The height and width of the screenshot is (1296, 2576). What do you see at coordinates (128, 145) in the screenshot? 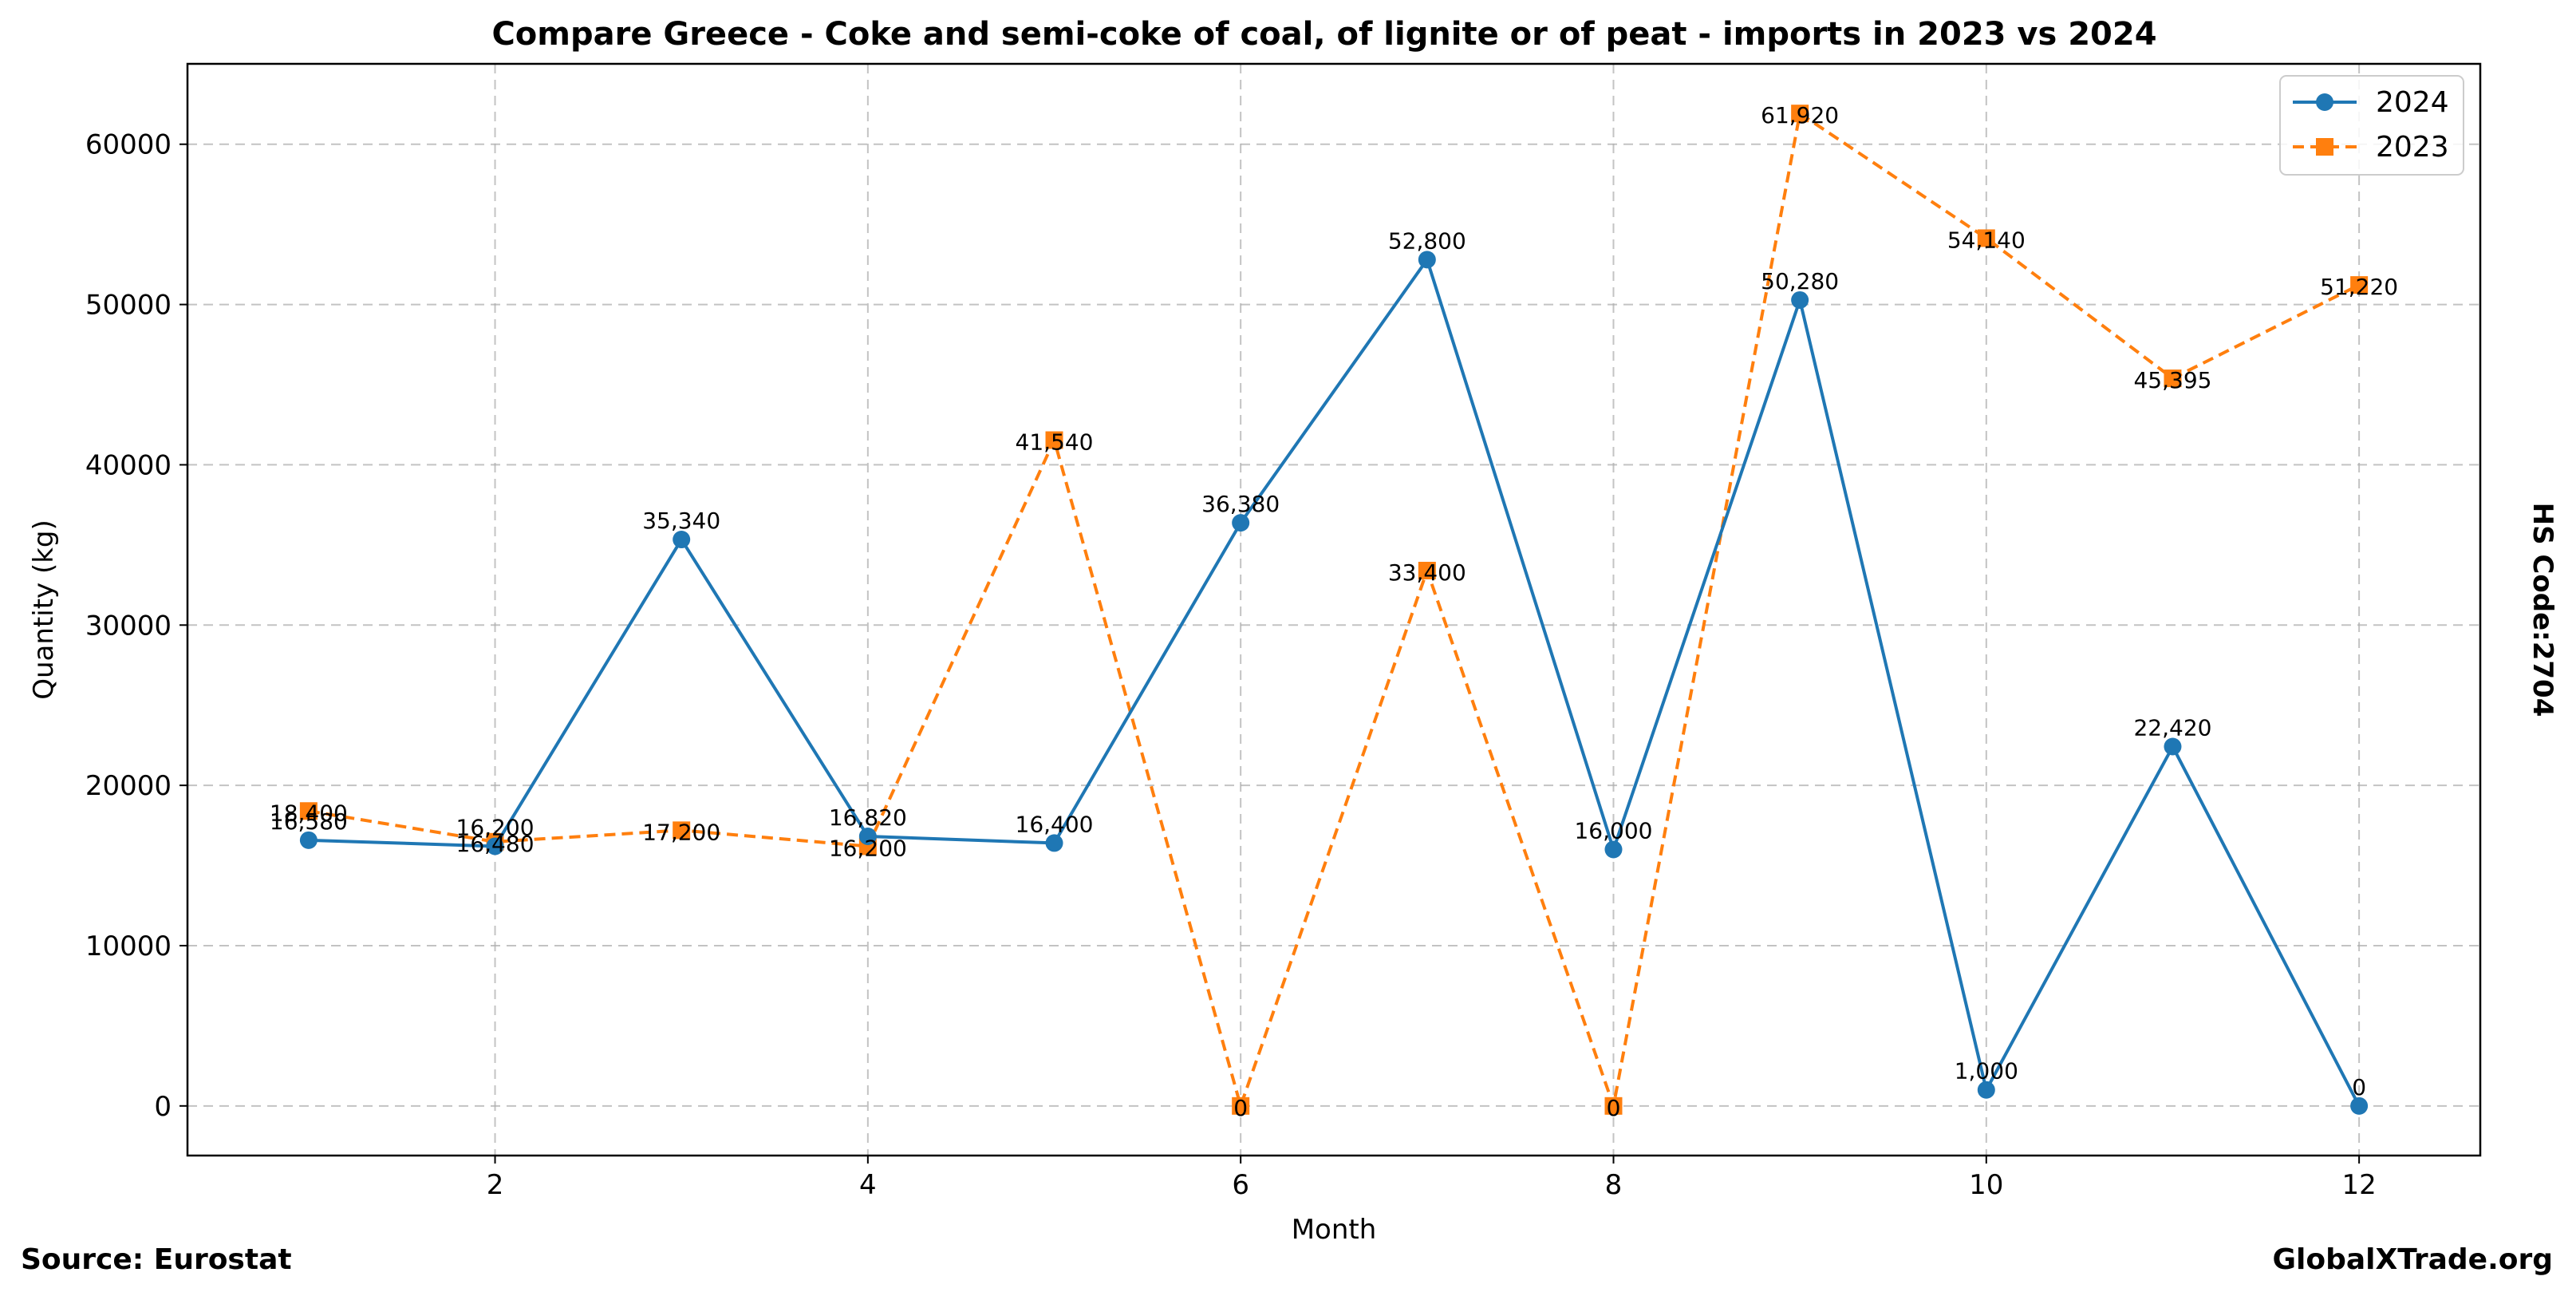
I see `y-tick-label: 60000` at bounding box center [128, 145].